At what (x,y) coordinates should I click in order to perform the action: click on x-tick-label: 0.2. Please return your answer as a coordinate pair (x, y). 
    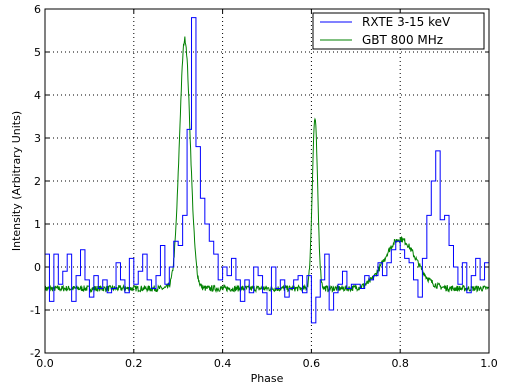
    Looking at the image, I should click on (134, 363).